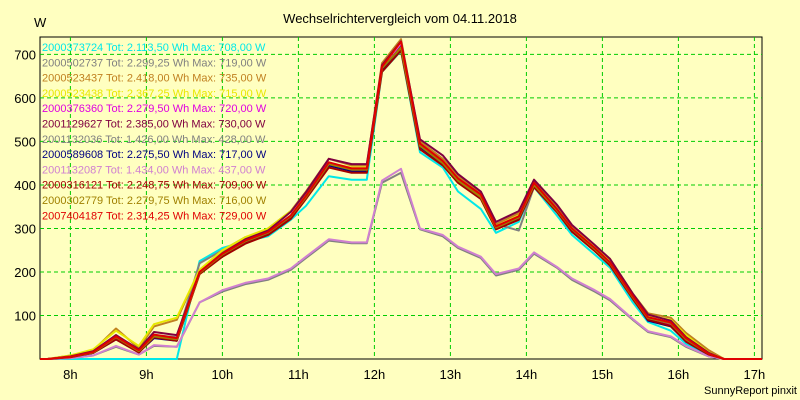 Image resolution: width=800 pixels, height=400 pixels. I want to click on x-tick-label: 10h, so click(223, 374).